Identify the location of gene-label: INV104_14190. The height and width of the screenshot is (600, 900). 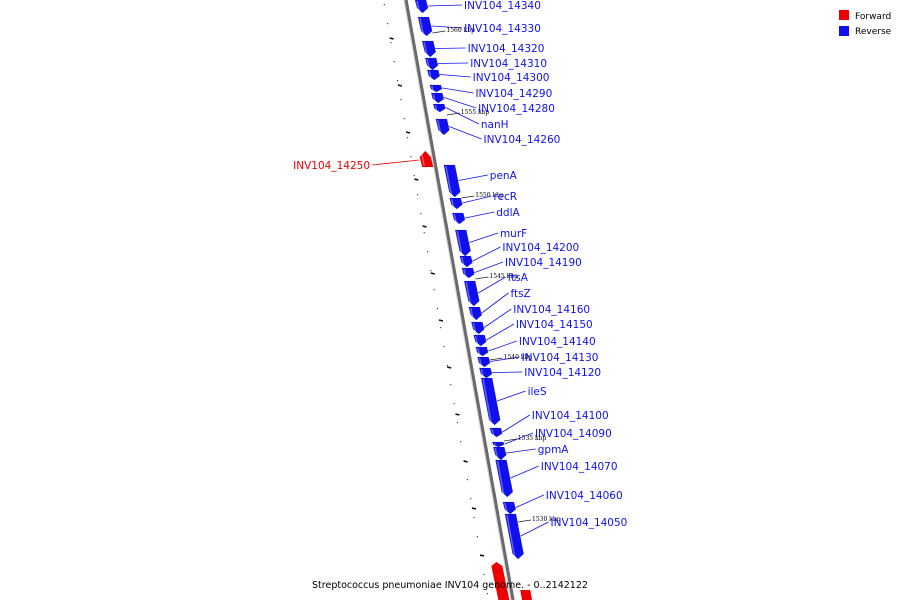
(543, 263).